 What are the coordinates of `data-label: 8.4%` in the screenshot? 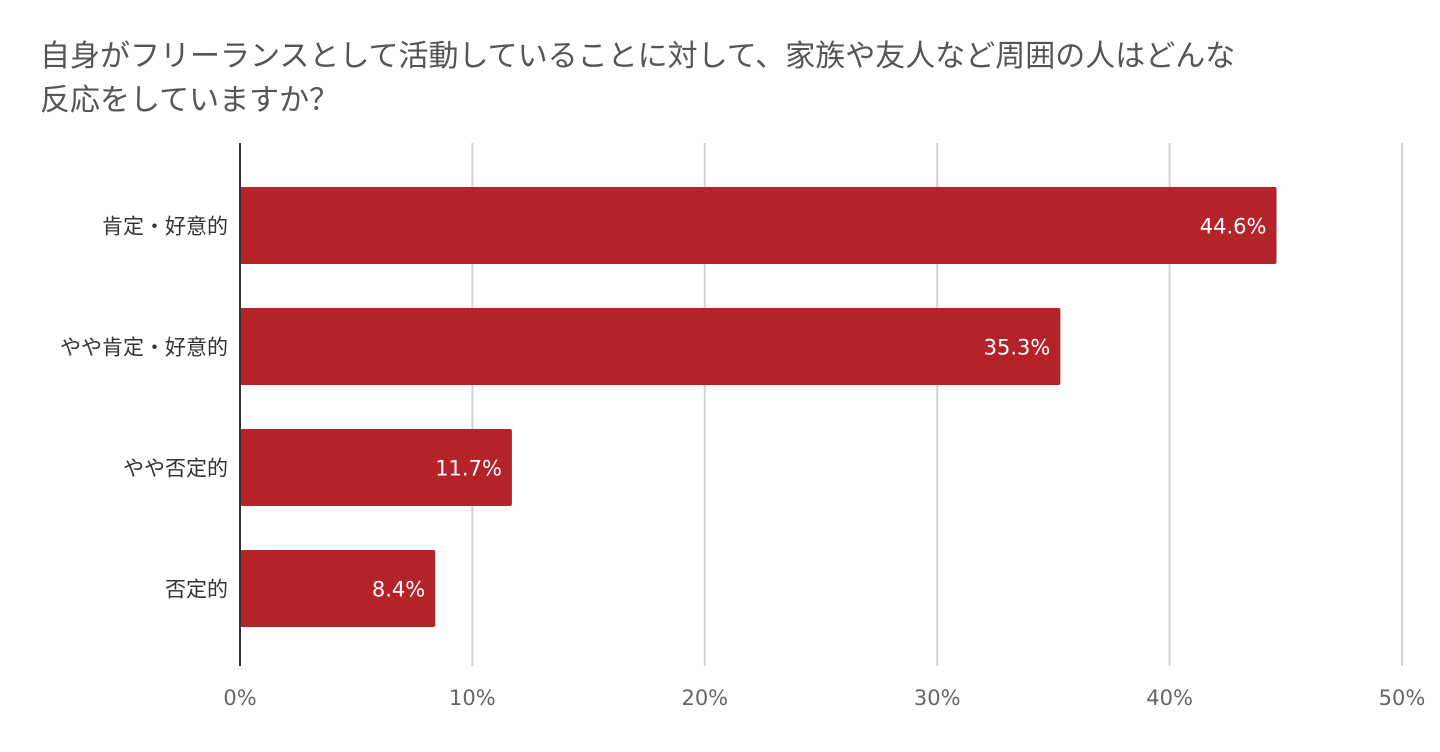 It's located at (398, 590).